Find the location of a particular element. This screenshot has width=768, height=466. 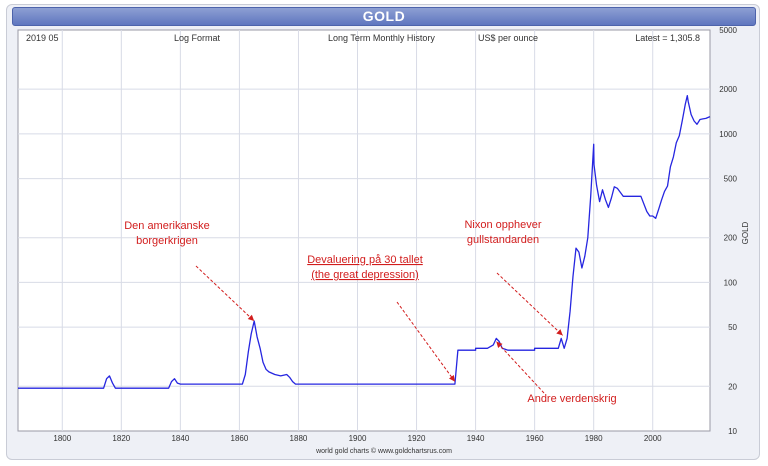

y-tick-label: 10 is located at coordinates (732, 431).